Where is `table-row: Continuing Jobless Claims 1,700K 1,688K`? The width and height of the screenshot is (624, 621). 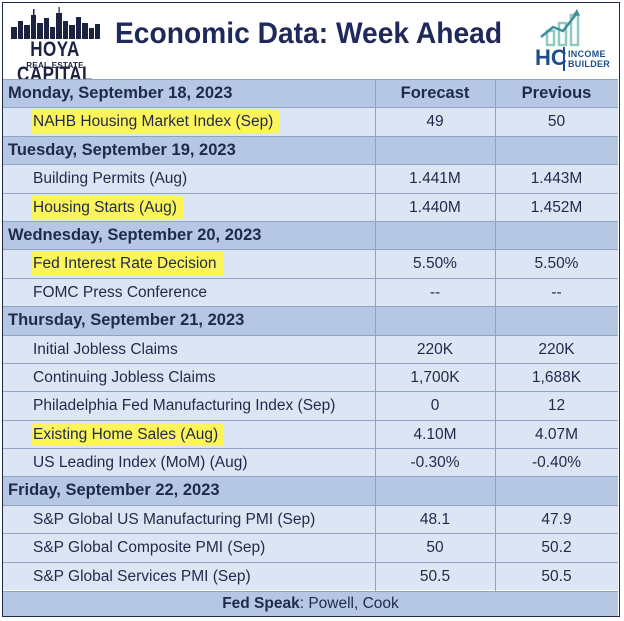 table-row: Continuing Jobless Claims 1,700K 1,688K is located at coordinates (310, 377).